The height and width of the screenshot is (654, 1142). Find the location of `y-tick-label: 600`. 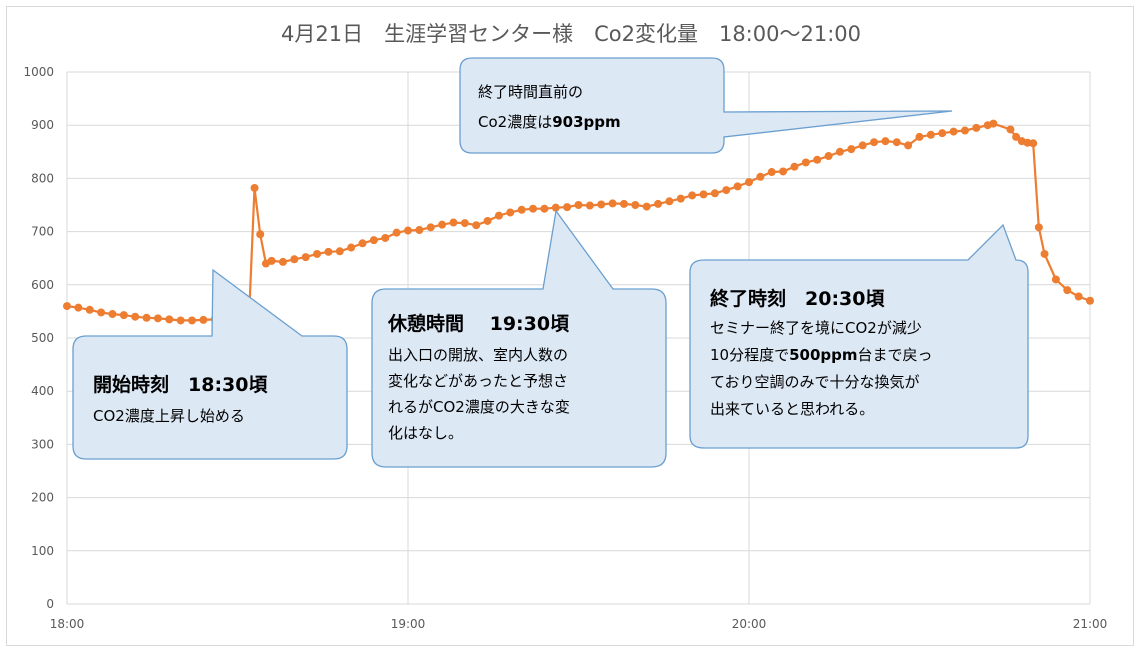

y-tick-label: 600 is located at coordinates (42, 285).